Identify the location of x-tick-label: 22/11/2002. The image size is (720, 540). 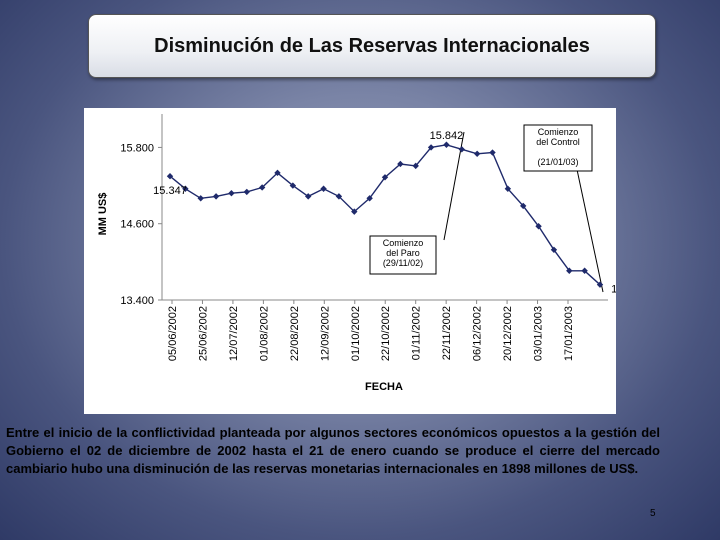
(447, 333).